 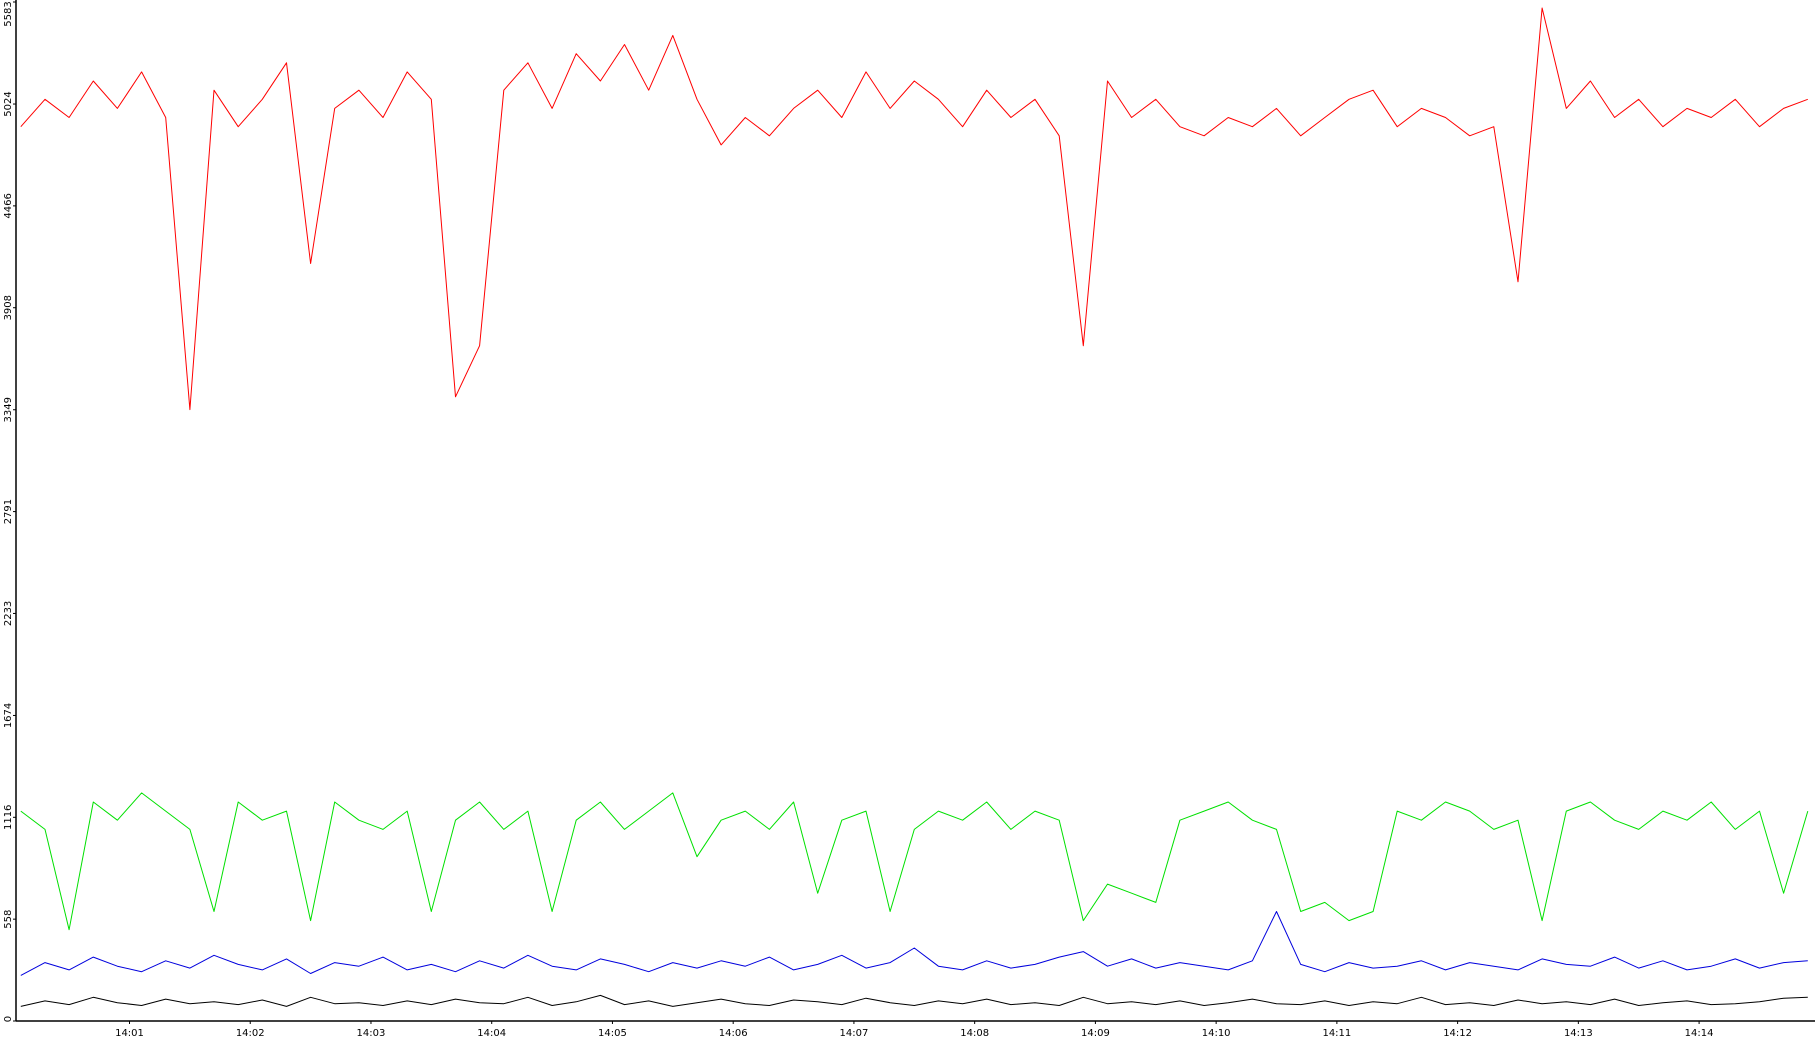 I want to click on x-tick-label: 14:09, so click(x=1095, y=1033).